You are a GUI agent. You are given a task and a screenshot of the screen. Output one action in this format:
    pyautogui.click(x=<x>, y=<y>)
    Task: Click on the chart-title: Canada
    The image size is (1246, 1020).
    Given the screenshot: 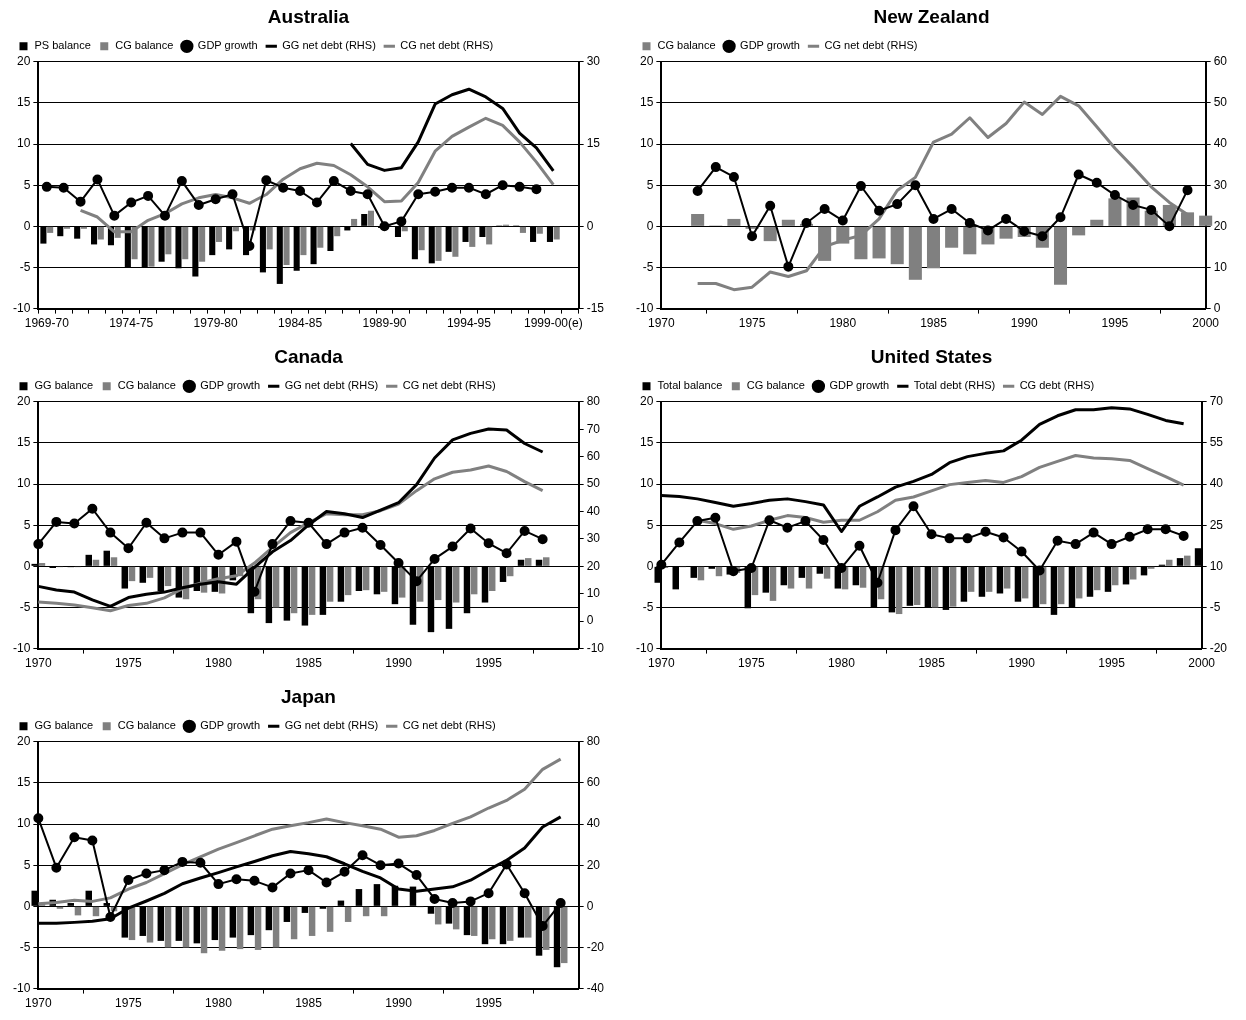 What is the action you would take?
    pyautogui.click(x=309, y=356)
    